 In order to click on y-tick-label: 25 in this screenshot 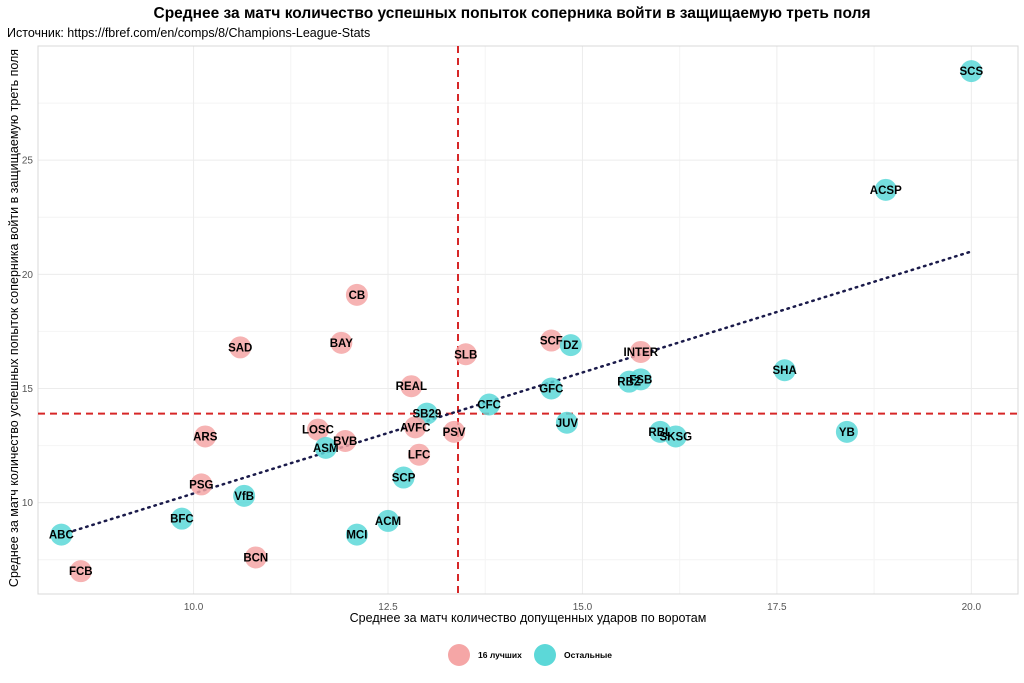, I will do `click(28, 161)`.